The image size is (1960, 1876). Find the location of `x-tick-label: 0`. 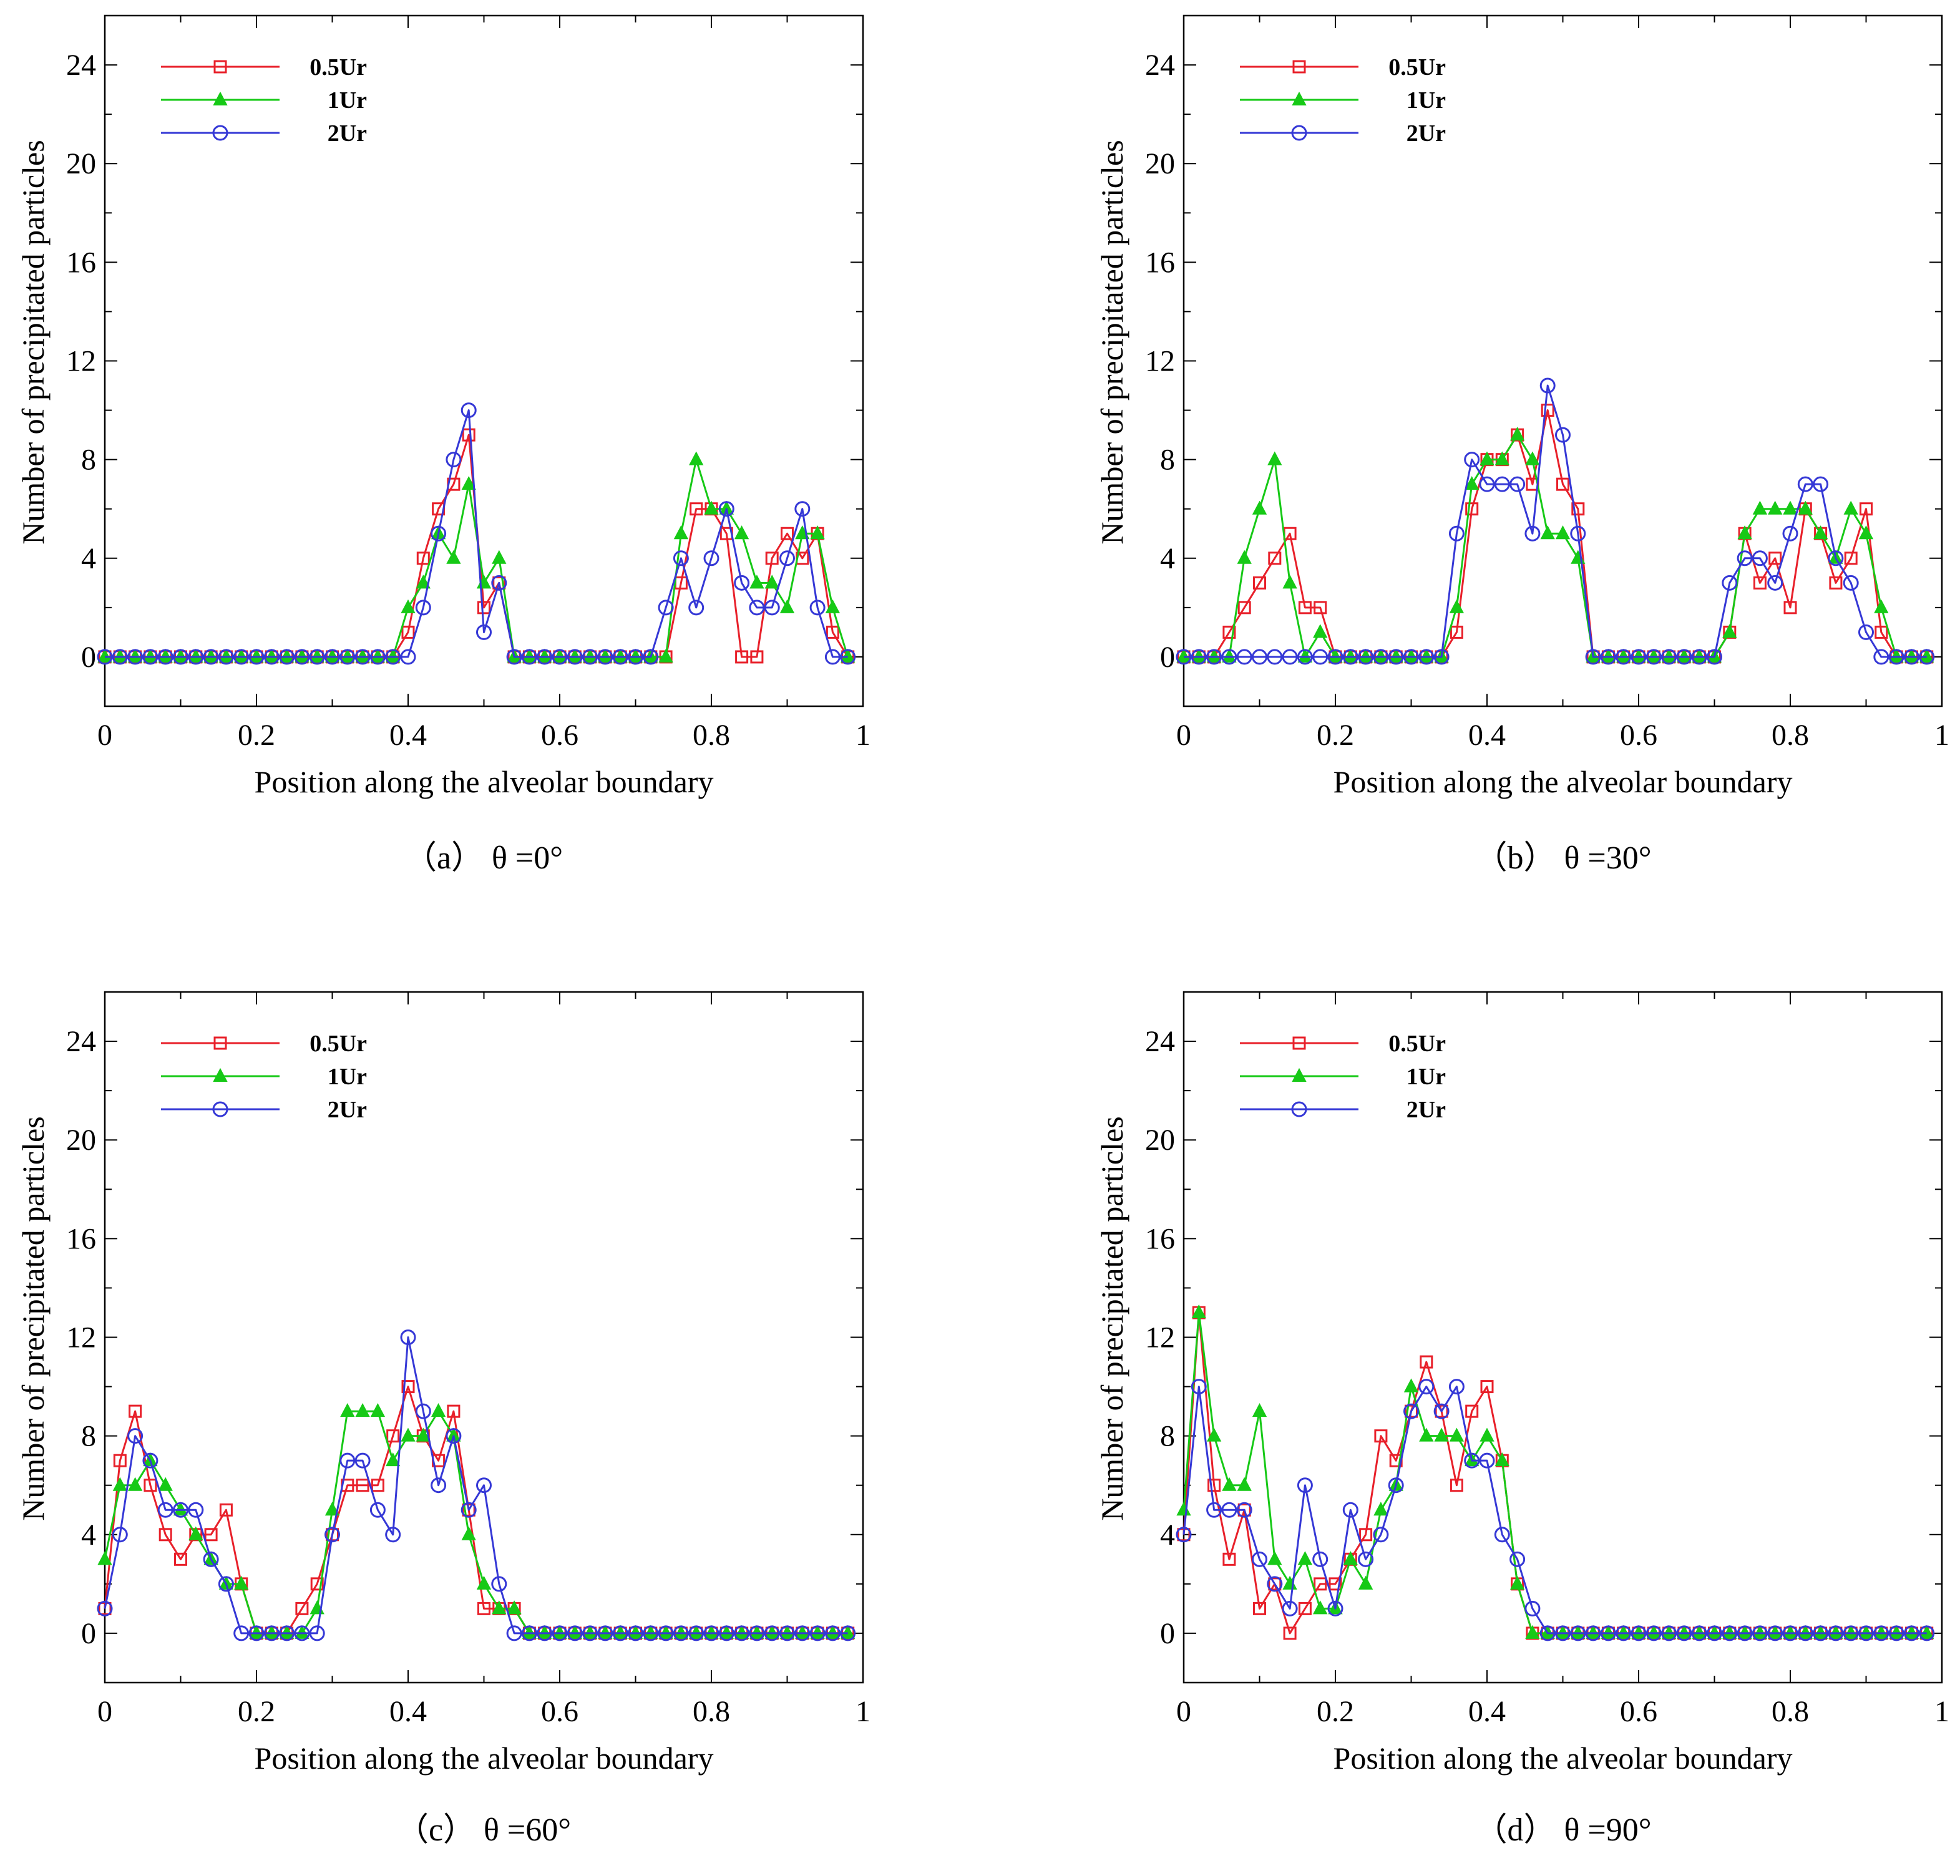

x-tick-label: 0 is located at coordinates (104, 1711).